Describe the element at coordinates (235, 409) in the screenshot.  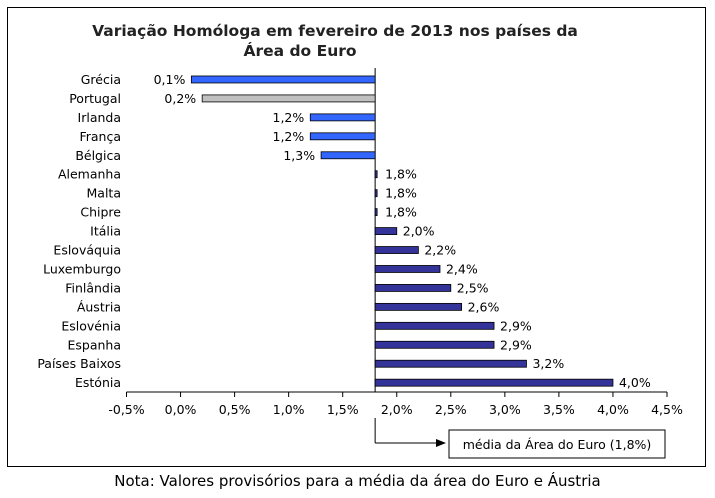
I see `x-tick-label-2: 0,5%` at that location.